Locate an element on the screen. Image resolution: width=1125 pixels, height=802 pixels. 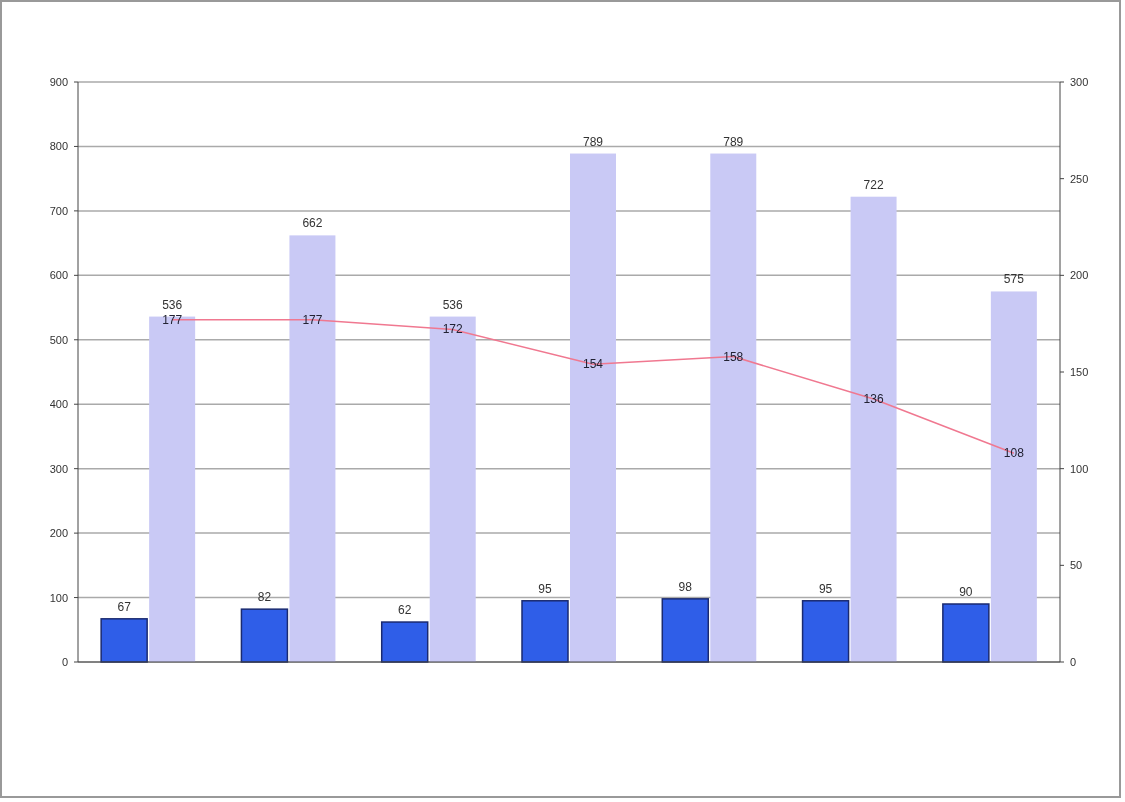
data-label: 67 is located at coordinates (124, 606).